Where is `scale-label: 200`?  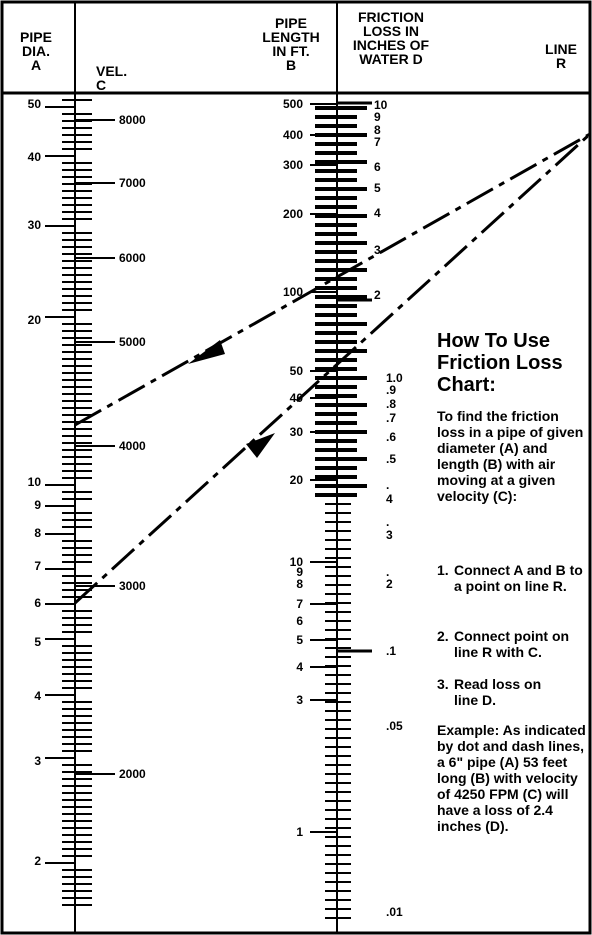
scale-label: 200 is located at coordinates (292, 214).